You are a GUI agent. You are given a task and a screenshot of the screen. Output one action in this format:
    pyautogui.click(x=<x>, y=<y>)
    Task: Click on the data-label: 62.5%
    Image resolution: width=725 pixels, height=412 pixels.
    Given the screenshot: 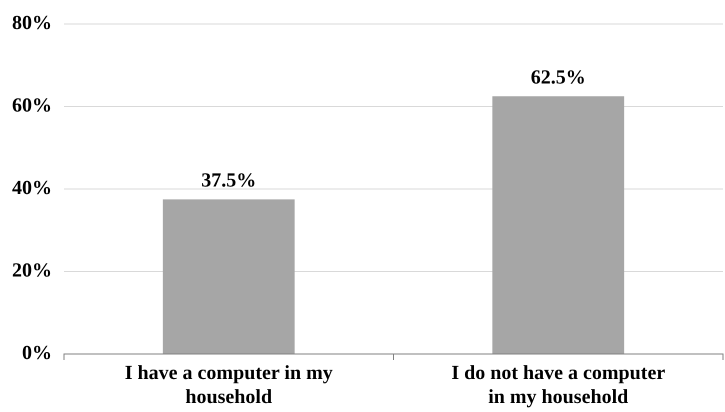 What is the action you would take?
    pyautogui.click(x=558, y=77)
    